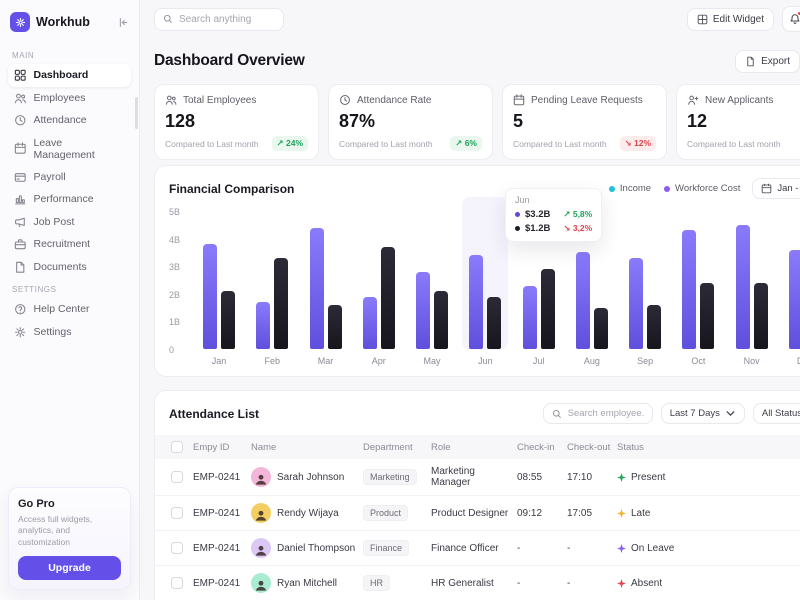 This screenshot has height=600, width=800. I want to click on bar-group-jul: Jul, so click(538, 288).